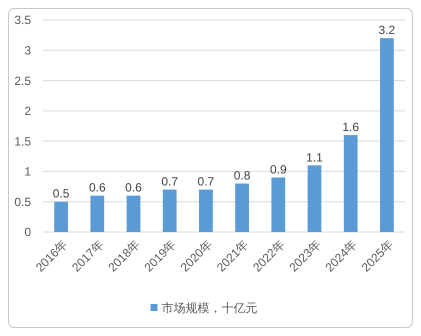 This screenshot has width=421, height=336. Describe the element at coordinates (28, 232) in the screenshot. I see `y-tick-label: 0` at that location.